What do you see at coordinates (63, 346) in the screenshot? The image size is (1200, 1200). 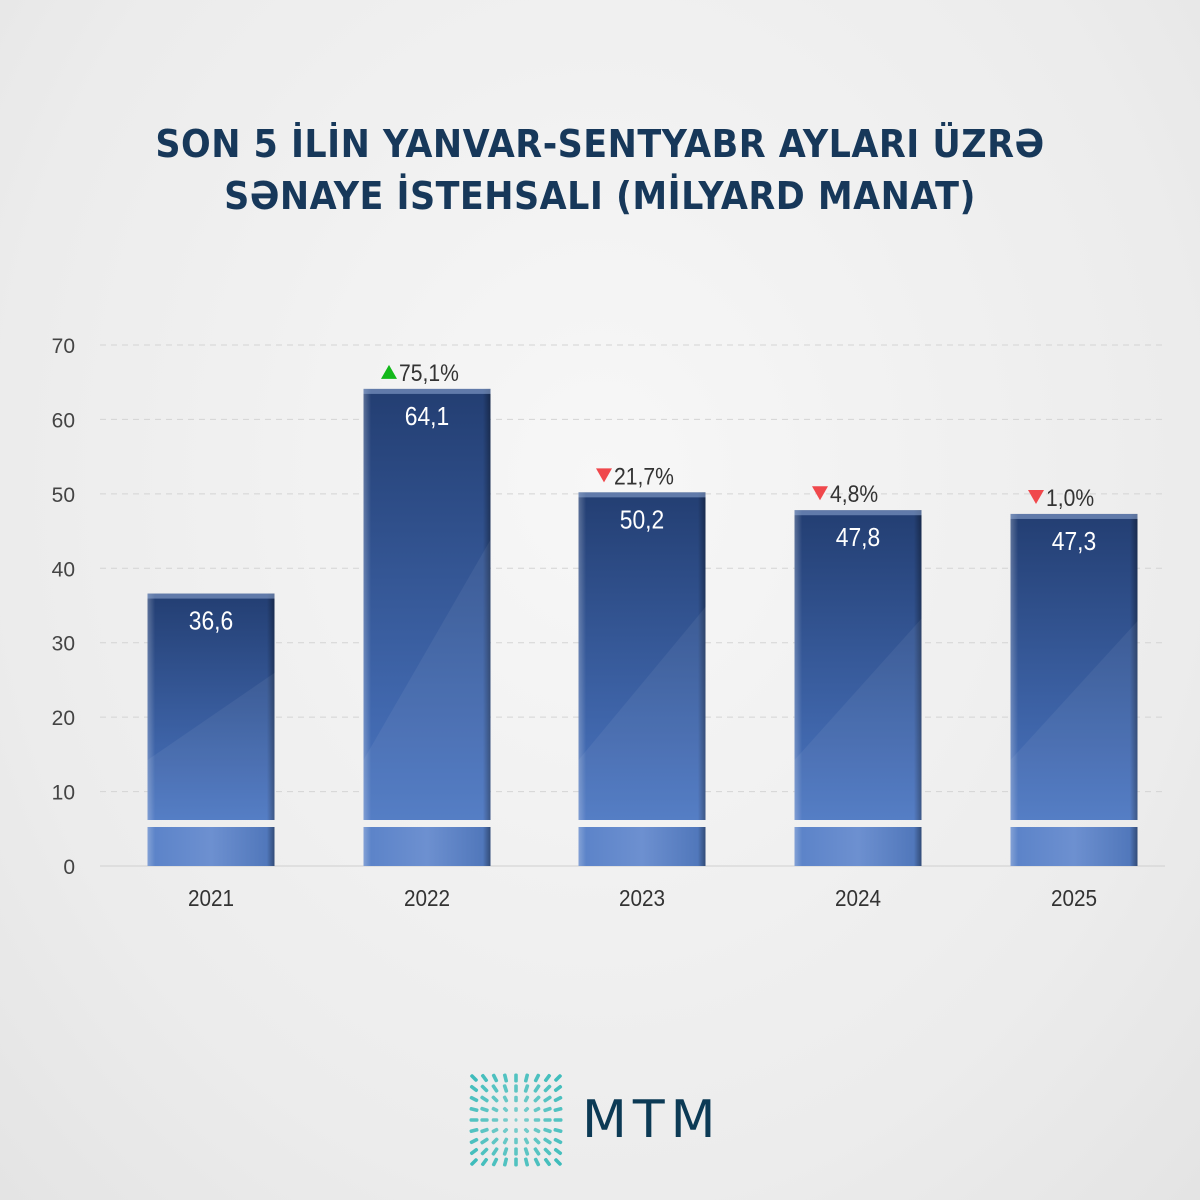 I see `y-tick-label: 70` at bounding box center [63, 346].